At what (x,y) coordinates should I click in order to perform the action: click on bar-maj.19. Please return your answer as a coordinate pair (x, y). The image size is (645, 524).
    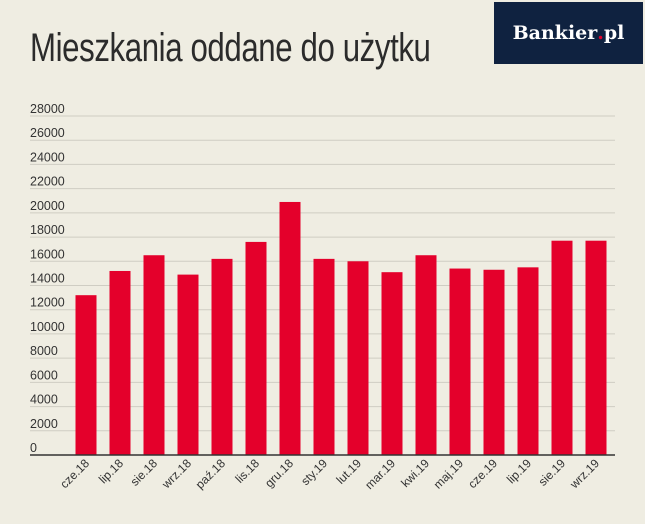
    Looking at the image, I should click on (460, 361).